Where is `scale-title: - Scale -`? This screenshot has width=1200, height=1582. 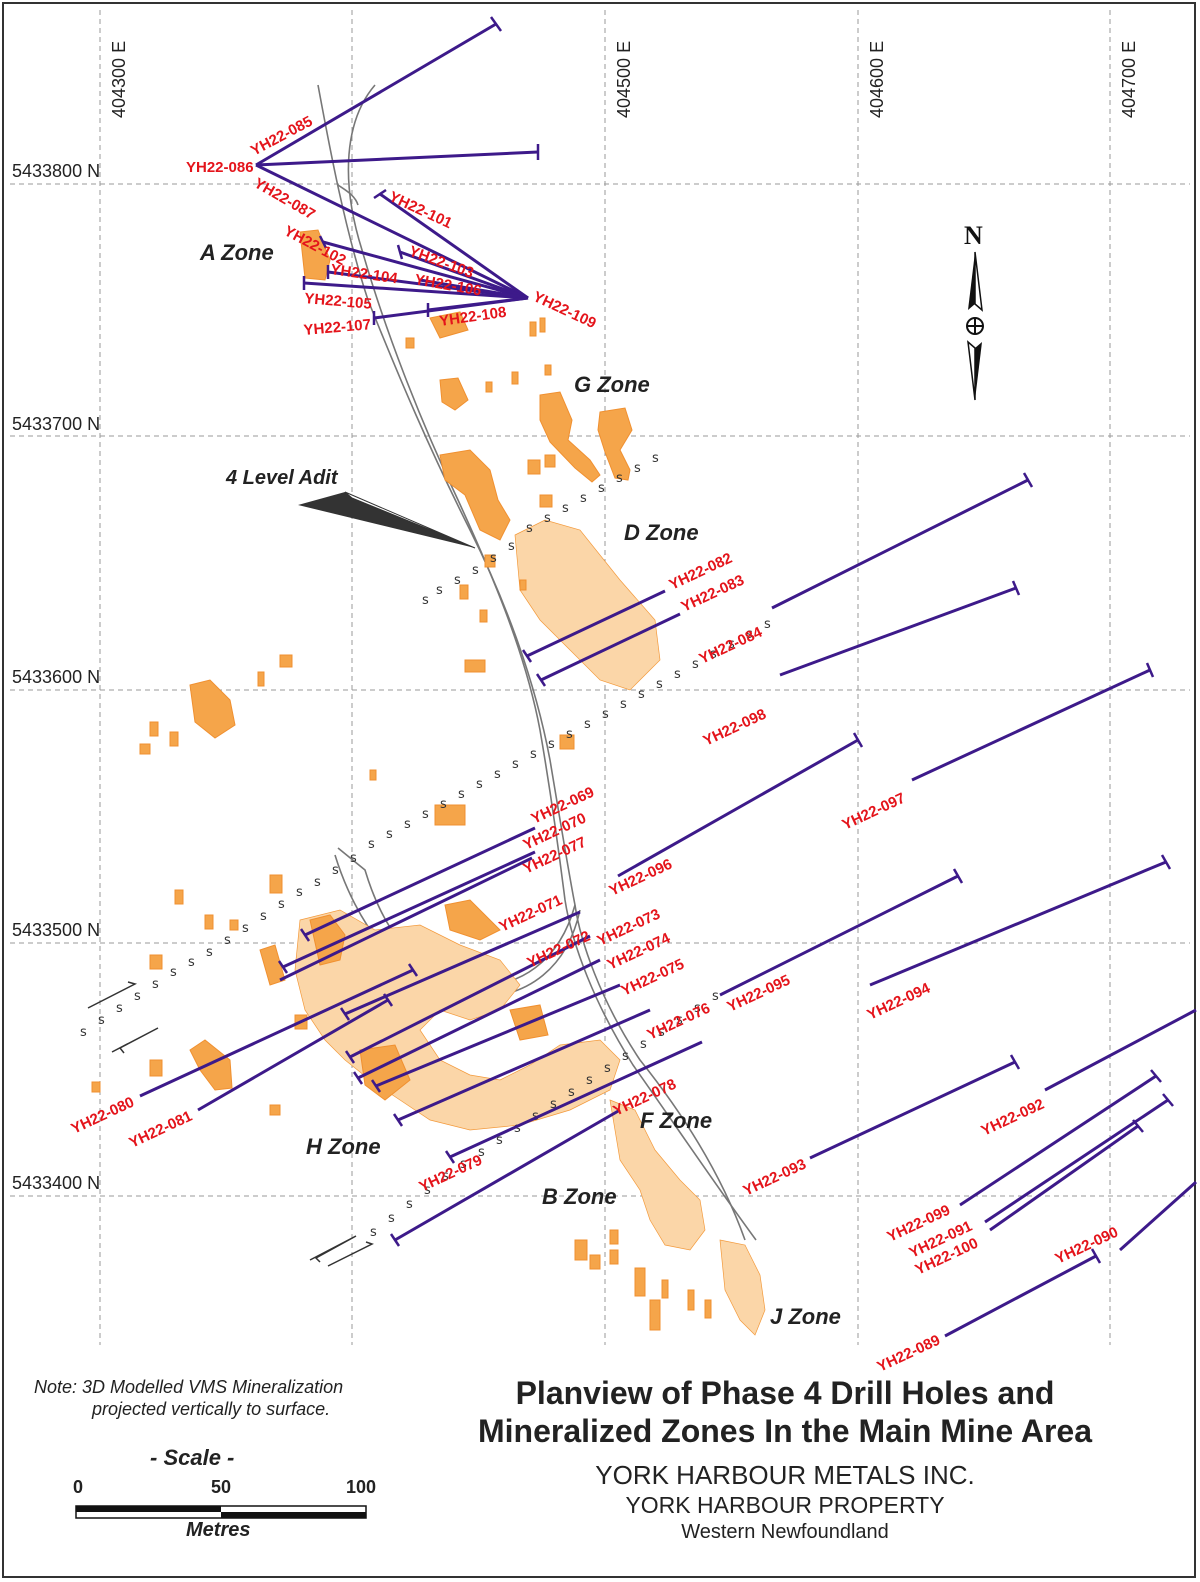 scale-title: - Scale - is located at coordinates (192, 1457).